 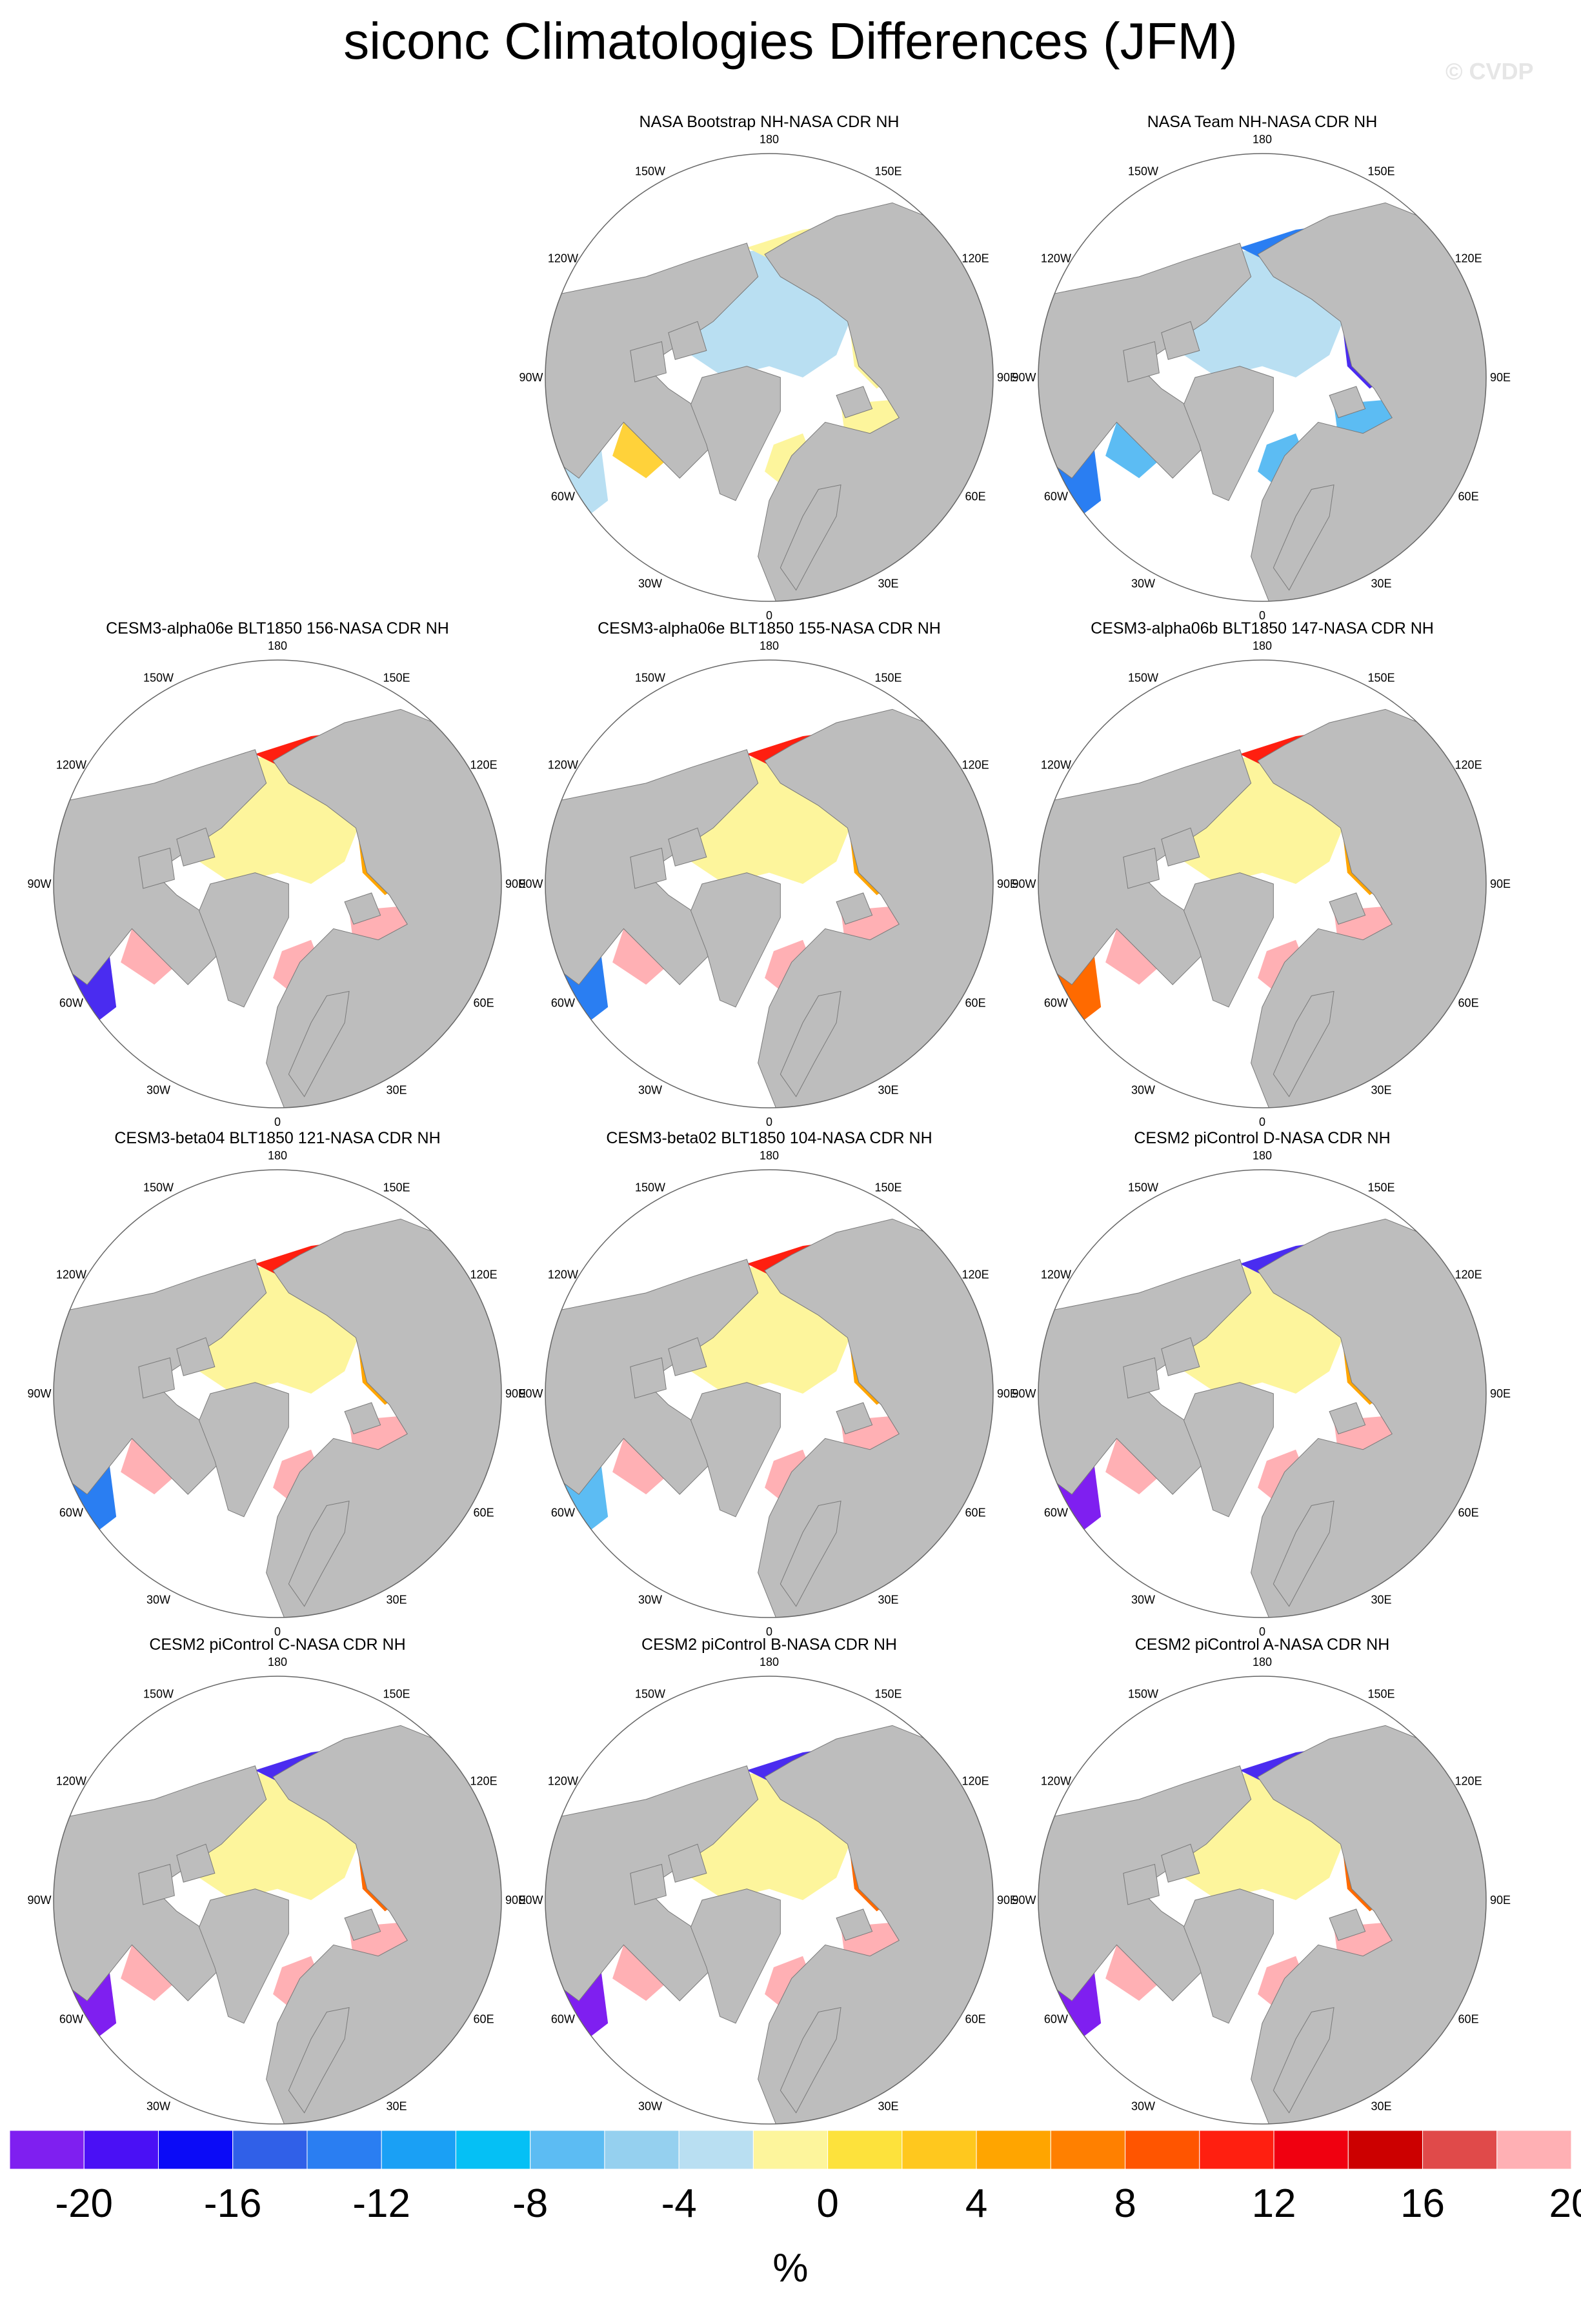 What do you see at coordinates (679, 2203) in the screenshot?
I see `colorbar-tick-label: -4` at bounding box center [679, 2203].